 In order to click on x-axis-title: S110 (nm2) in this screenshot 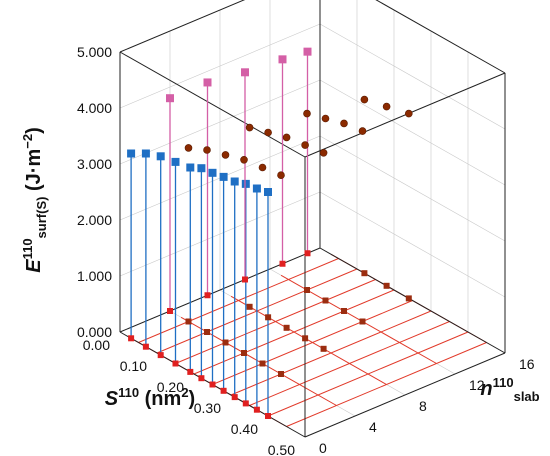, I will do `click(150, 397)`.